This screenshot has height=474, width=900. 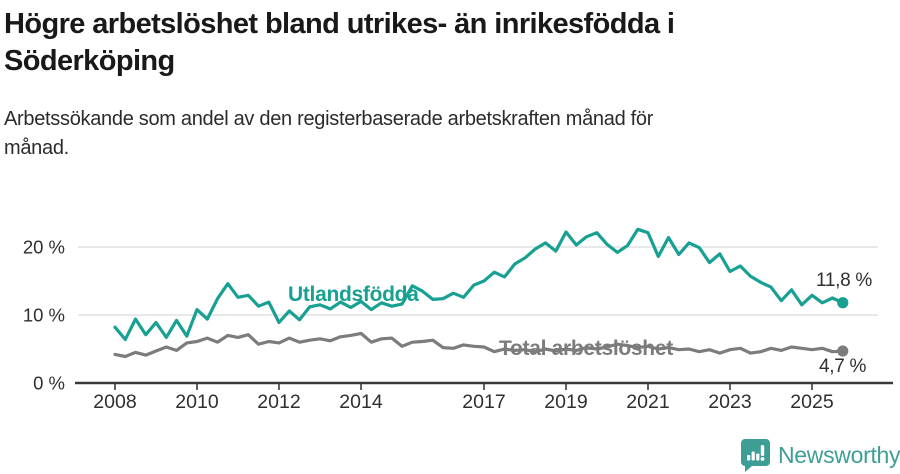 What do you see at coordinates (844, 280) in the screenshot?
I see `end-value-label-utlandsfodda: 11,8 %` at bounding box center [844, 280].